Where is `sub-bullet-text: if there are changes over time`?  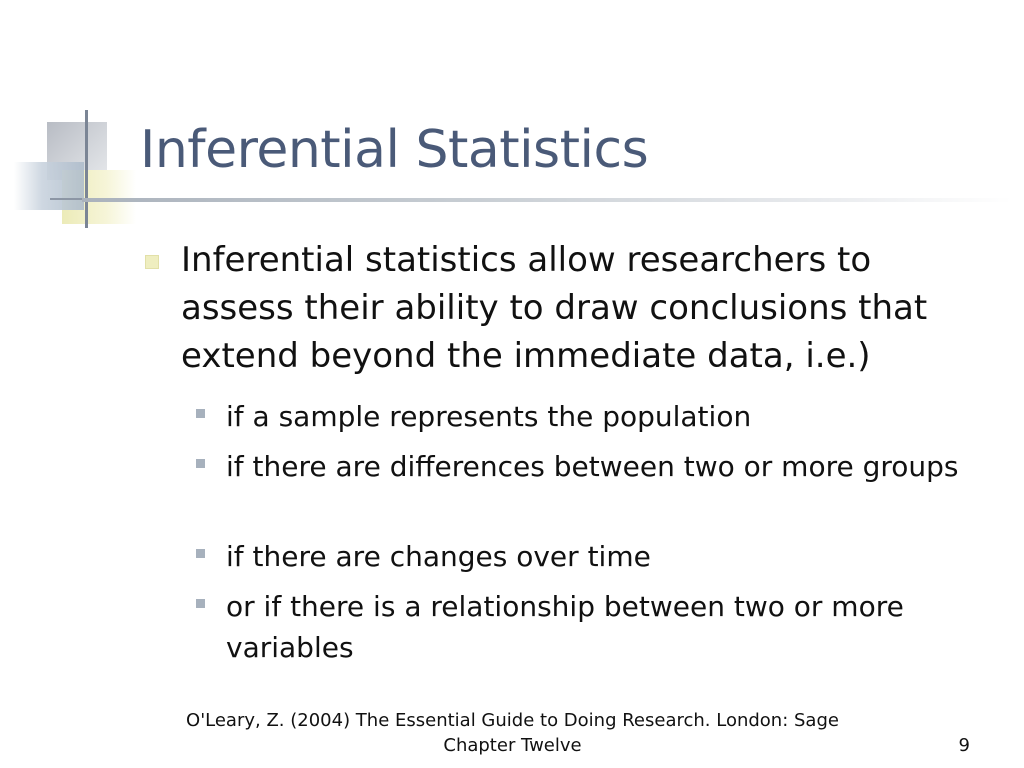
sub-bullet-text: if there are changes over time is located at coordinates (438, 556).